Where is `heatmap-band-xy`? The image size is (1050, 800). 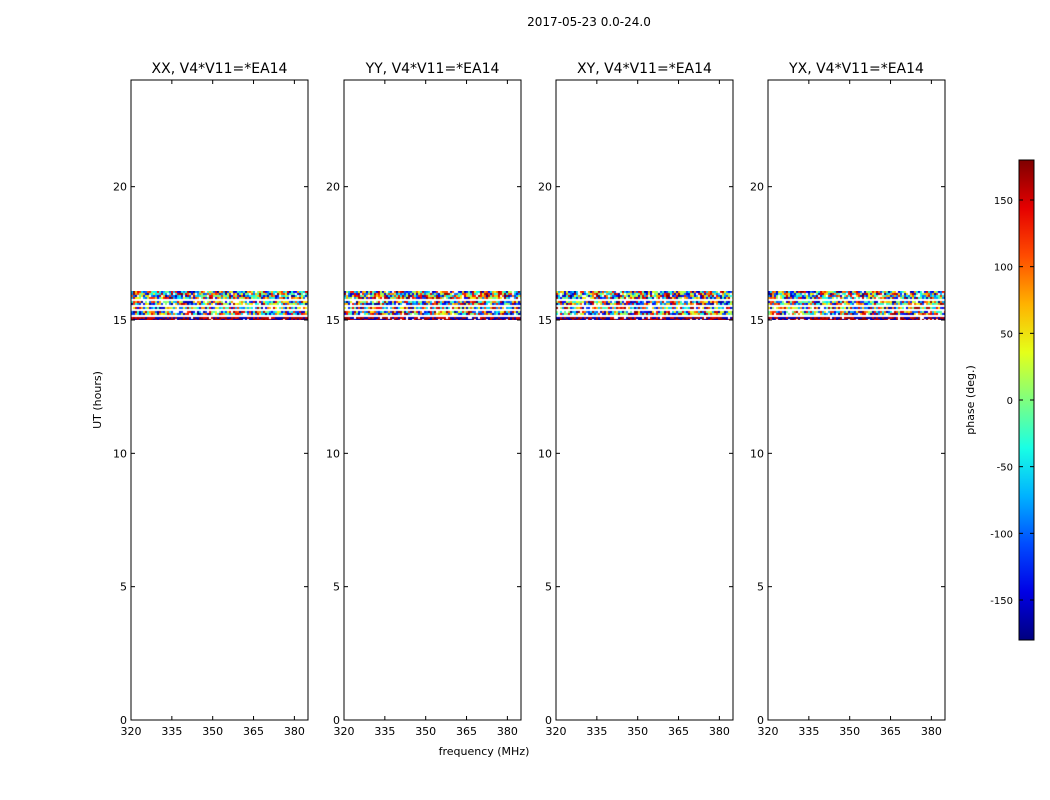
heatmap-band-xy is located at coordinates (644, 305).